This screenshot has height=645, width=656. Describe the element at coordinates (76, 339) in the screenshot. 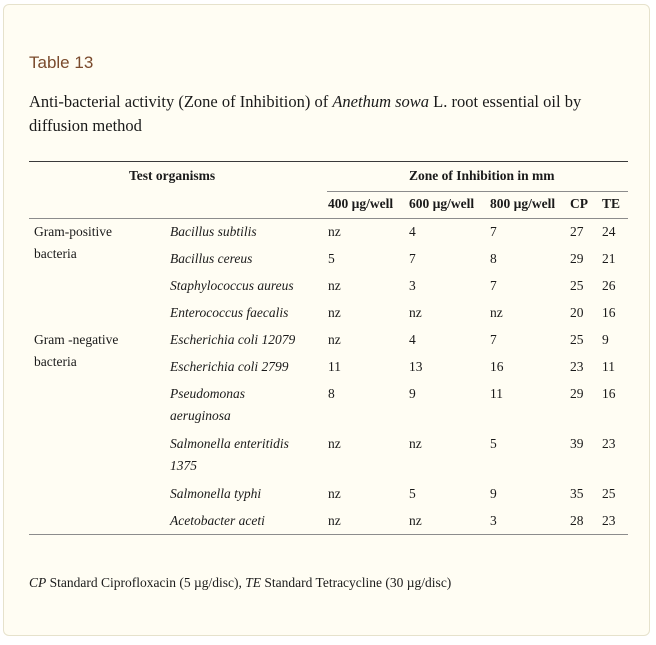

I see `group-label-line1: Gram -negative` at that location.